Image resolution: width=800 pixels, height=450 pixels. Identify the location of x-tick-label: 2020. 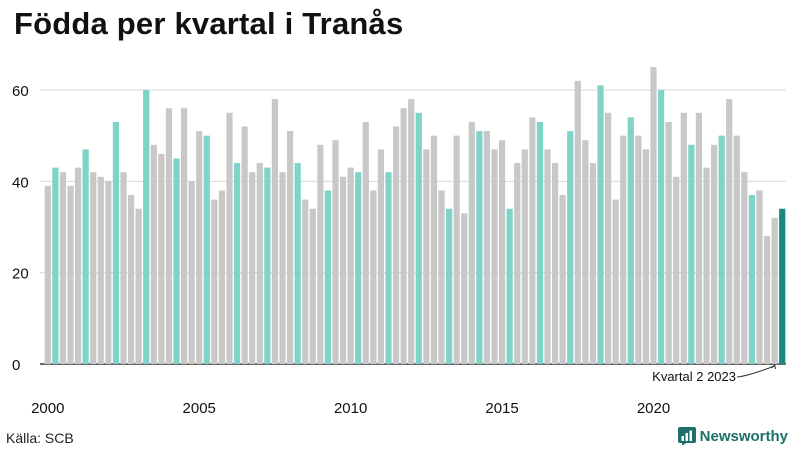
(653, 408).